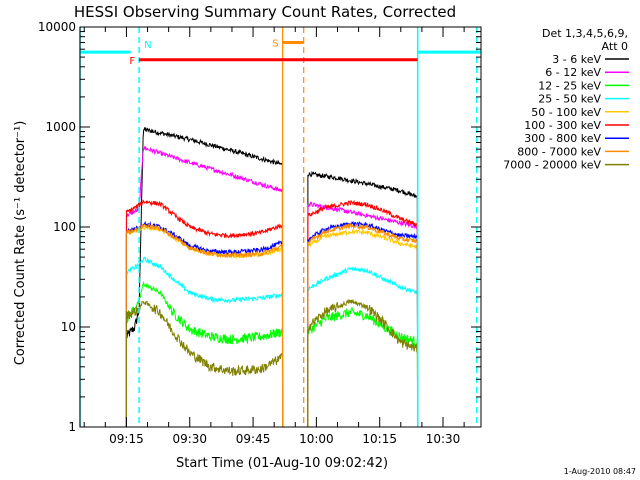  I want to click on legend-label: 7000 - 20000 keV, so click(552, 165).